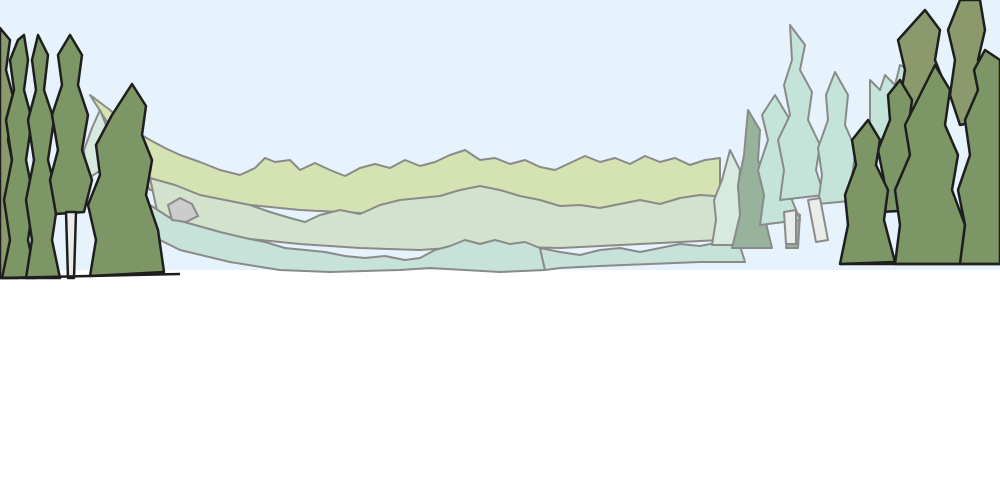  What do you see at coordinates (183, 210) in the screenshot?
I see `bush` at bounding box center [183, 210].